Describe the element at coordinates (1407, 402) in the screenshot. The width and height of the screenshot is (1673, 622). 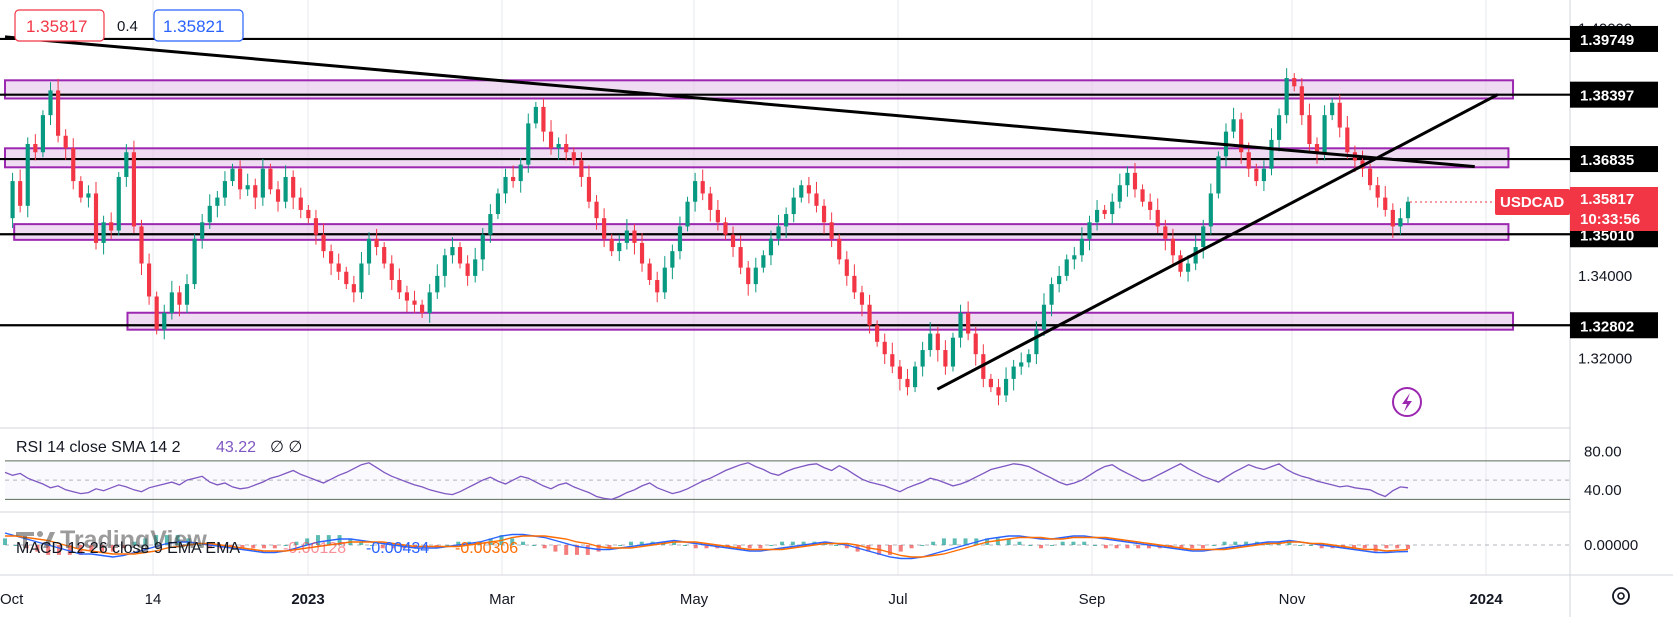
I see `lightning-icon` at that location.